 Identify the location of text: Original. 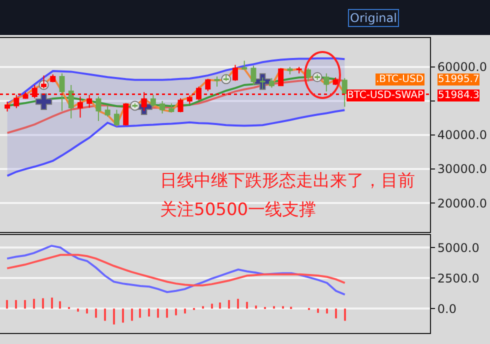
(373, 18).